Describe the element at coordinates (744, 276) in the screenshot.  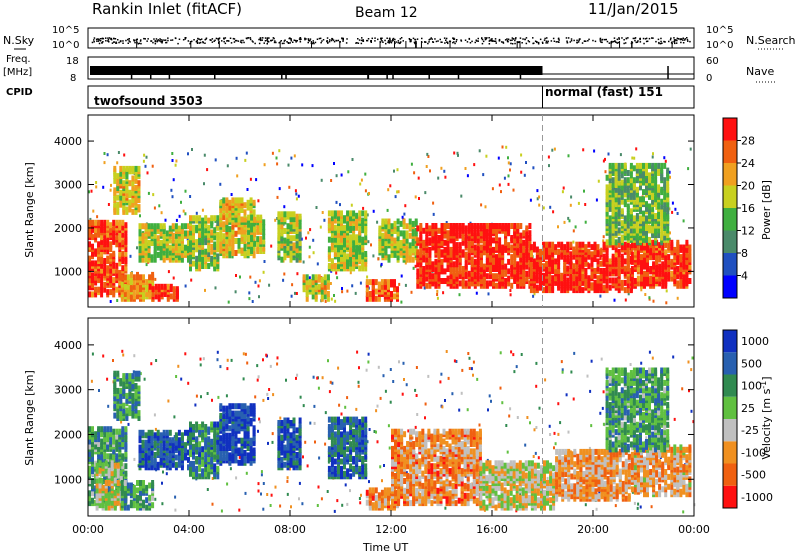
I see `power-colorbar-tick-label: 4` at that location.